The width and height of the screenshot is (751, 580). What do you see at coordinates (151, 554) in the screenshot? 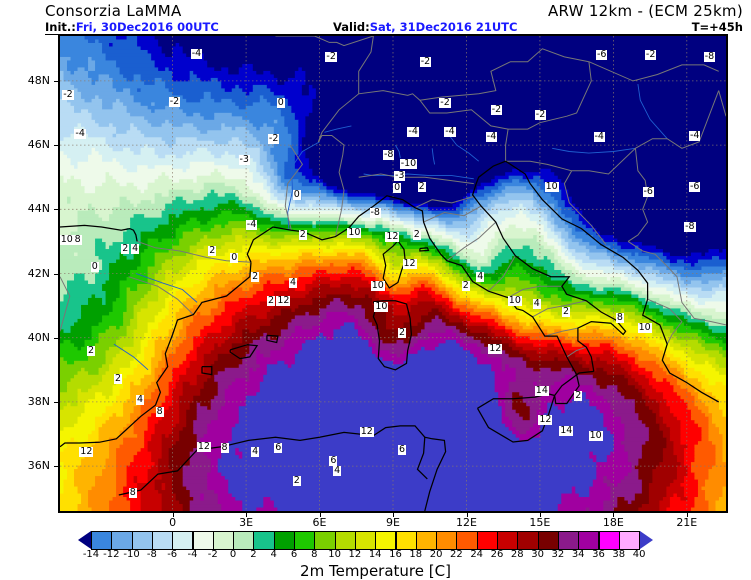
I see `colorbar-tick-label: -8` at bounding box center [151, 554].